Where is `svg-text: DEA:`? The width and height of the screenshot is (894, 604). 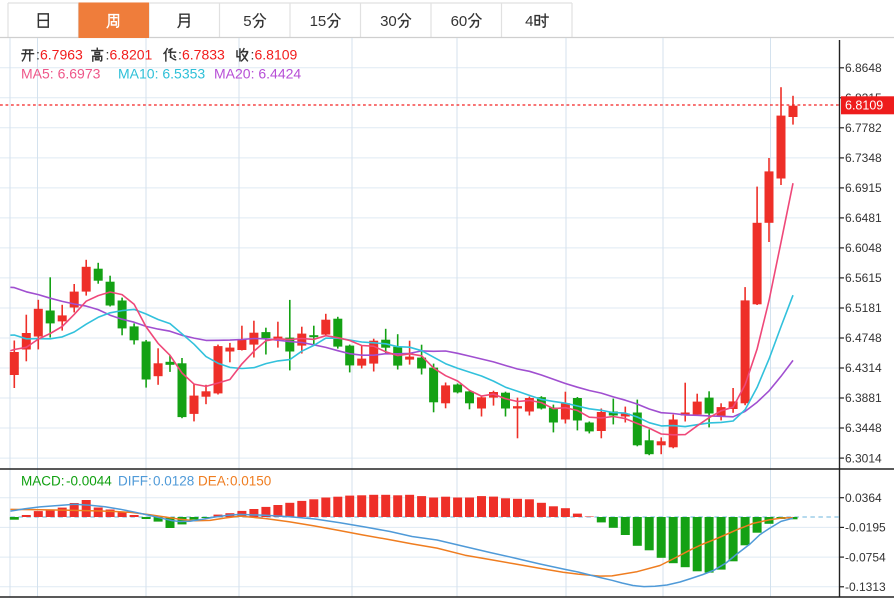 svg-text: DEA: is located at coordinates (214, 481).